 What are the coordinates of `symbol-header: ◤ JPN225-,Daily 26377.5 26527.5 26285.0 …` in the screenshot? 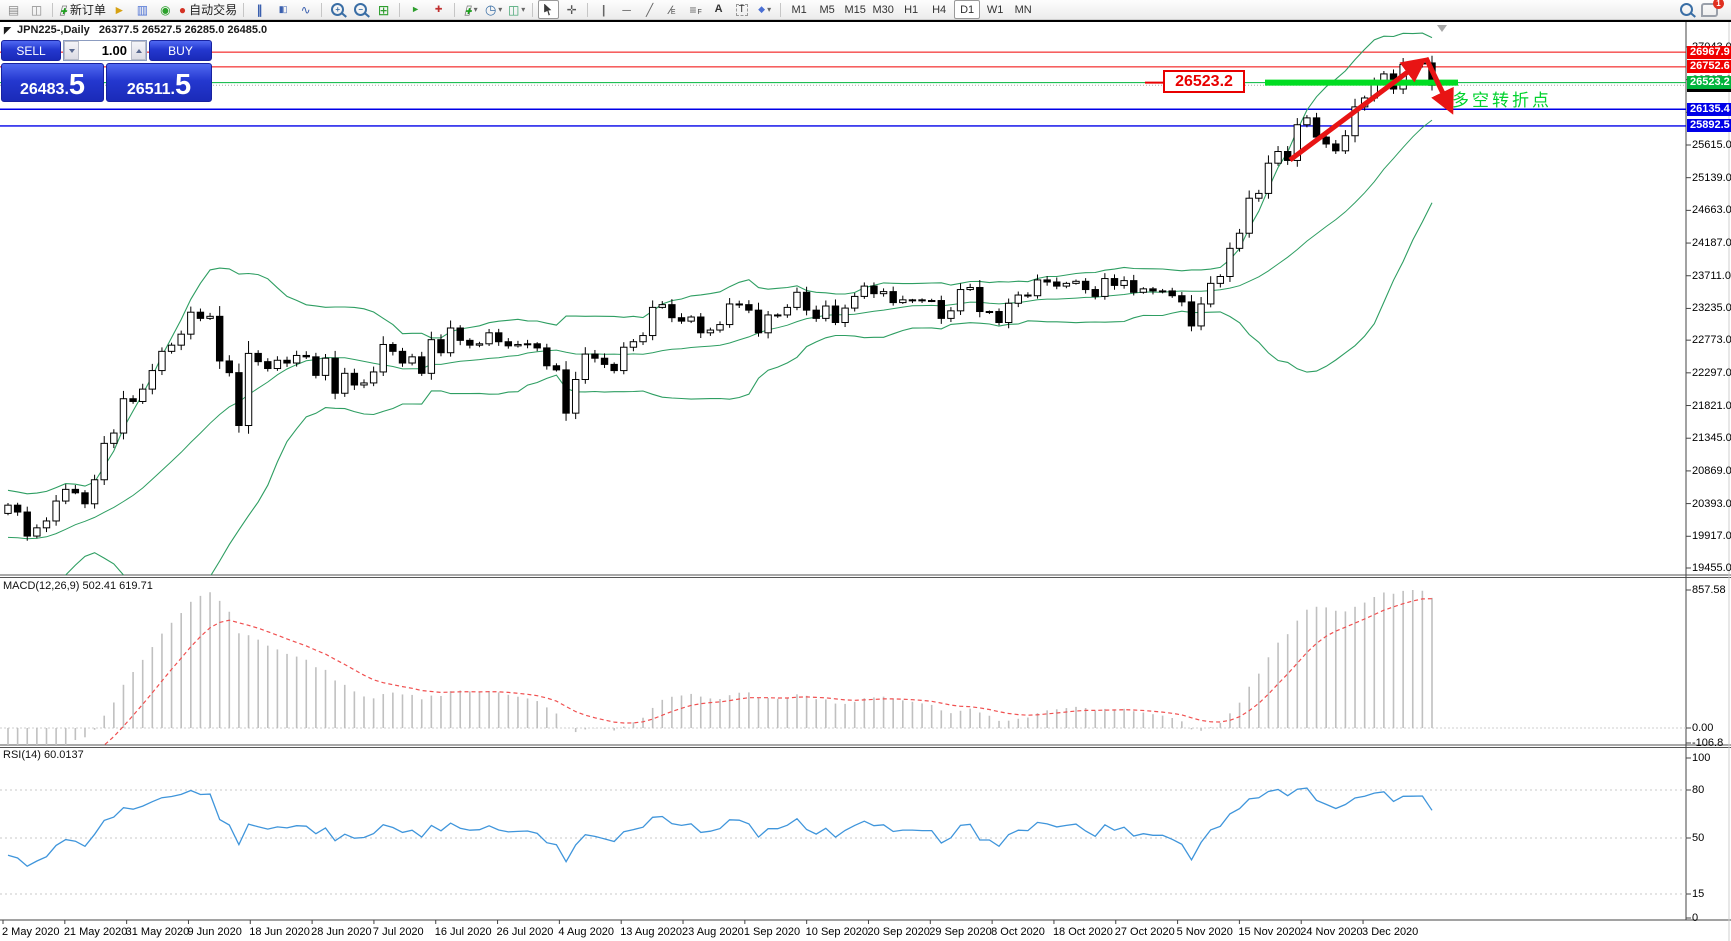 It's located at (135, 30).